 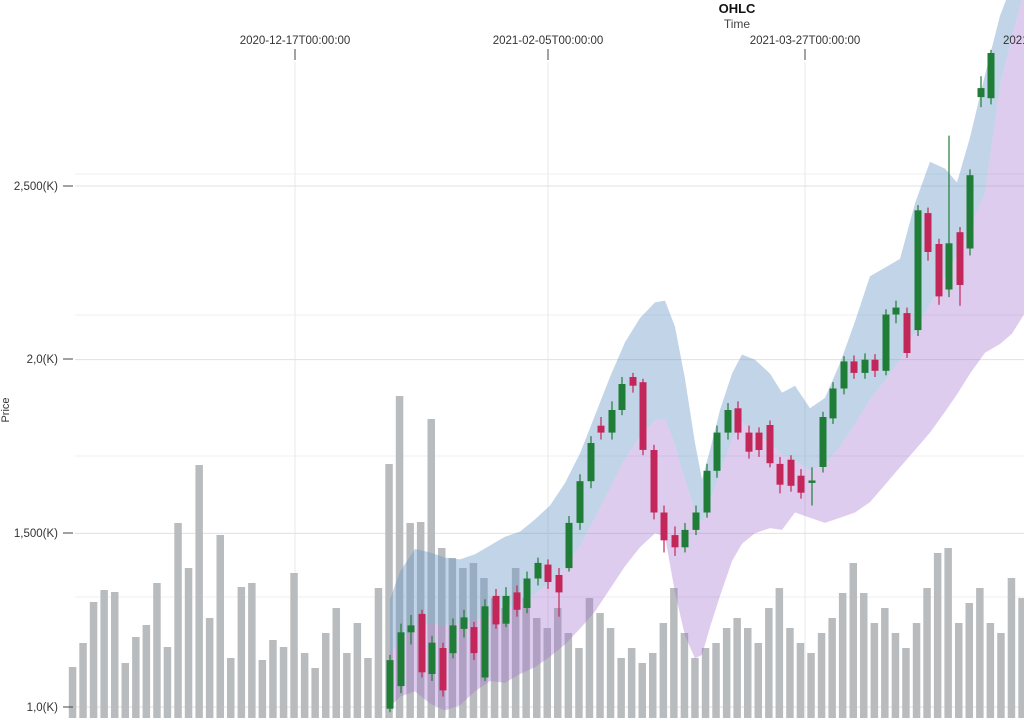 I want to click on chart-subtitle: Time, so click(x=737, y=24).